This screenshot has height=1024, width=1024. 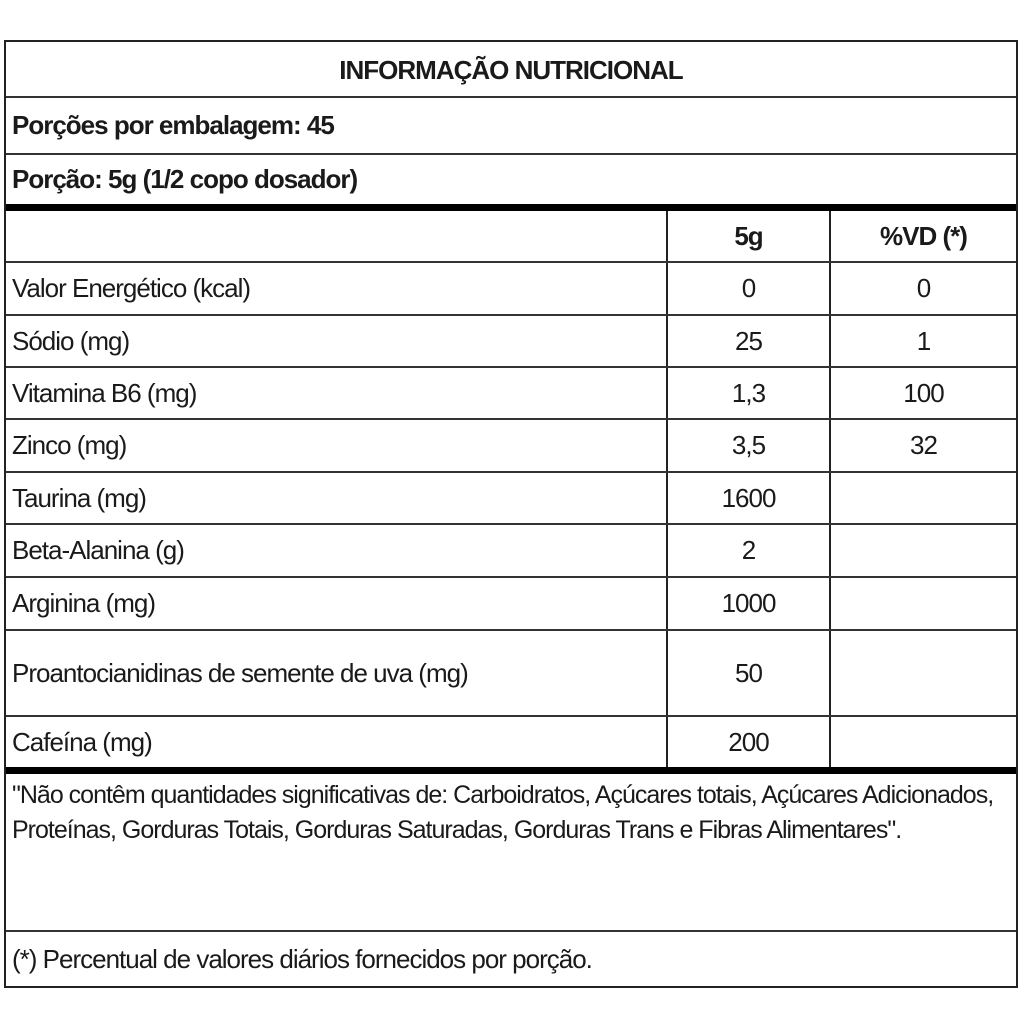 What do you see at coordinates (337, 498) in the screenshot?
I see `nutrient-name: Taurina (mg)` at bounding box center [337, 498].